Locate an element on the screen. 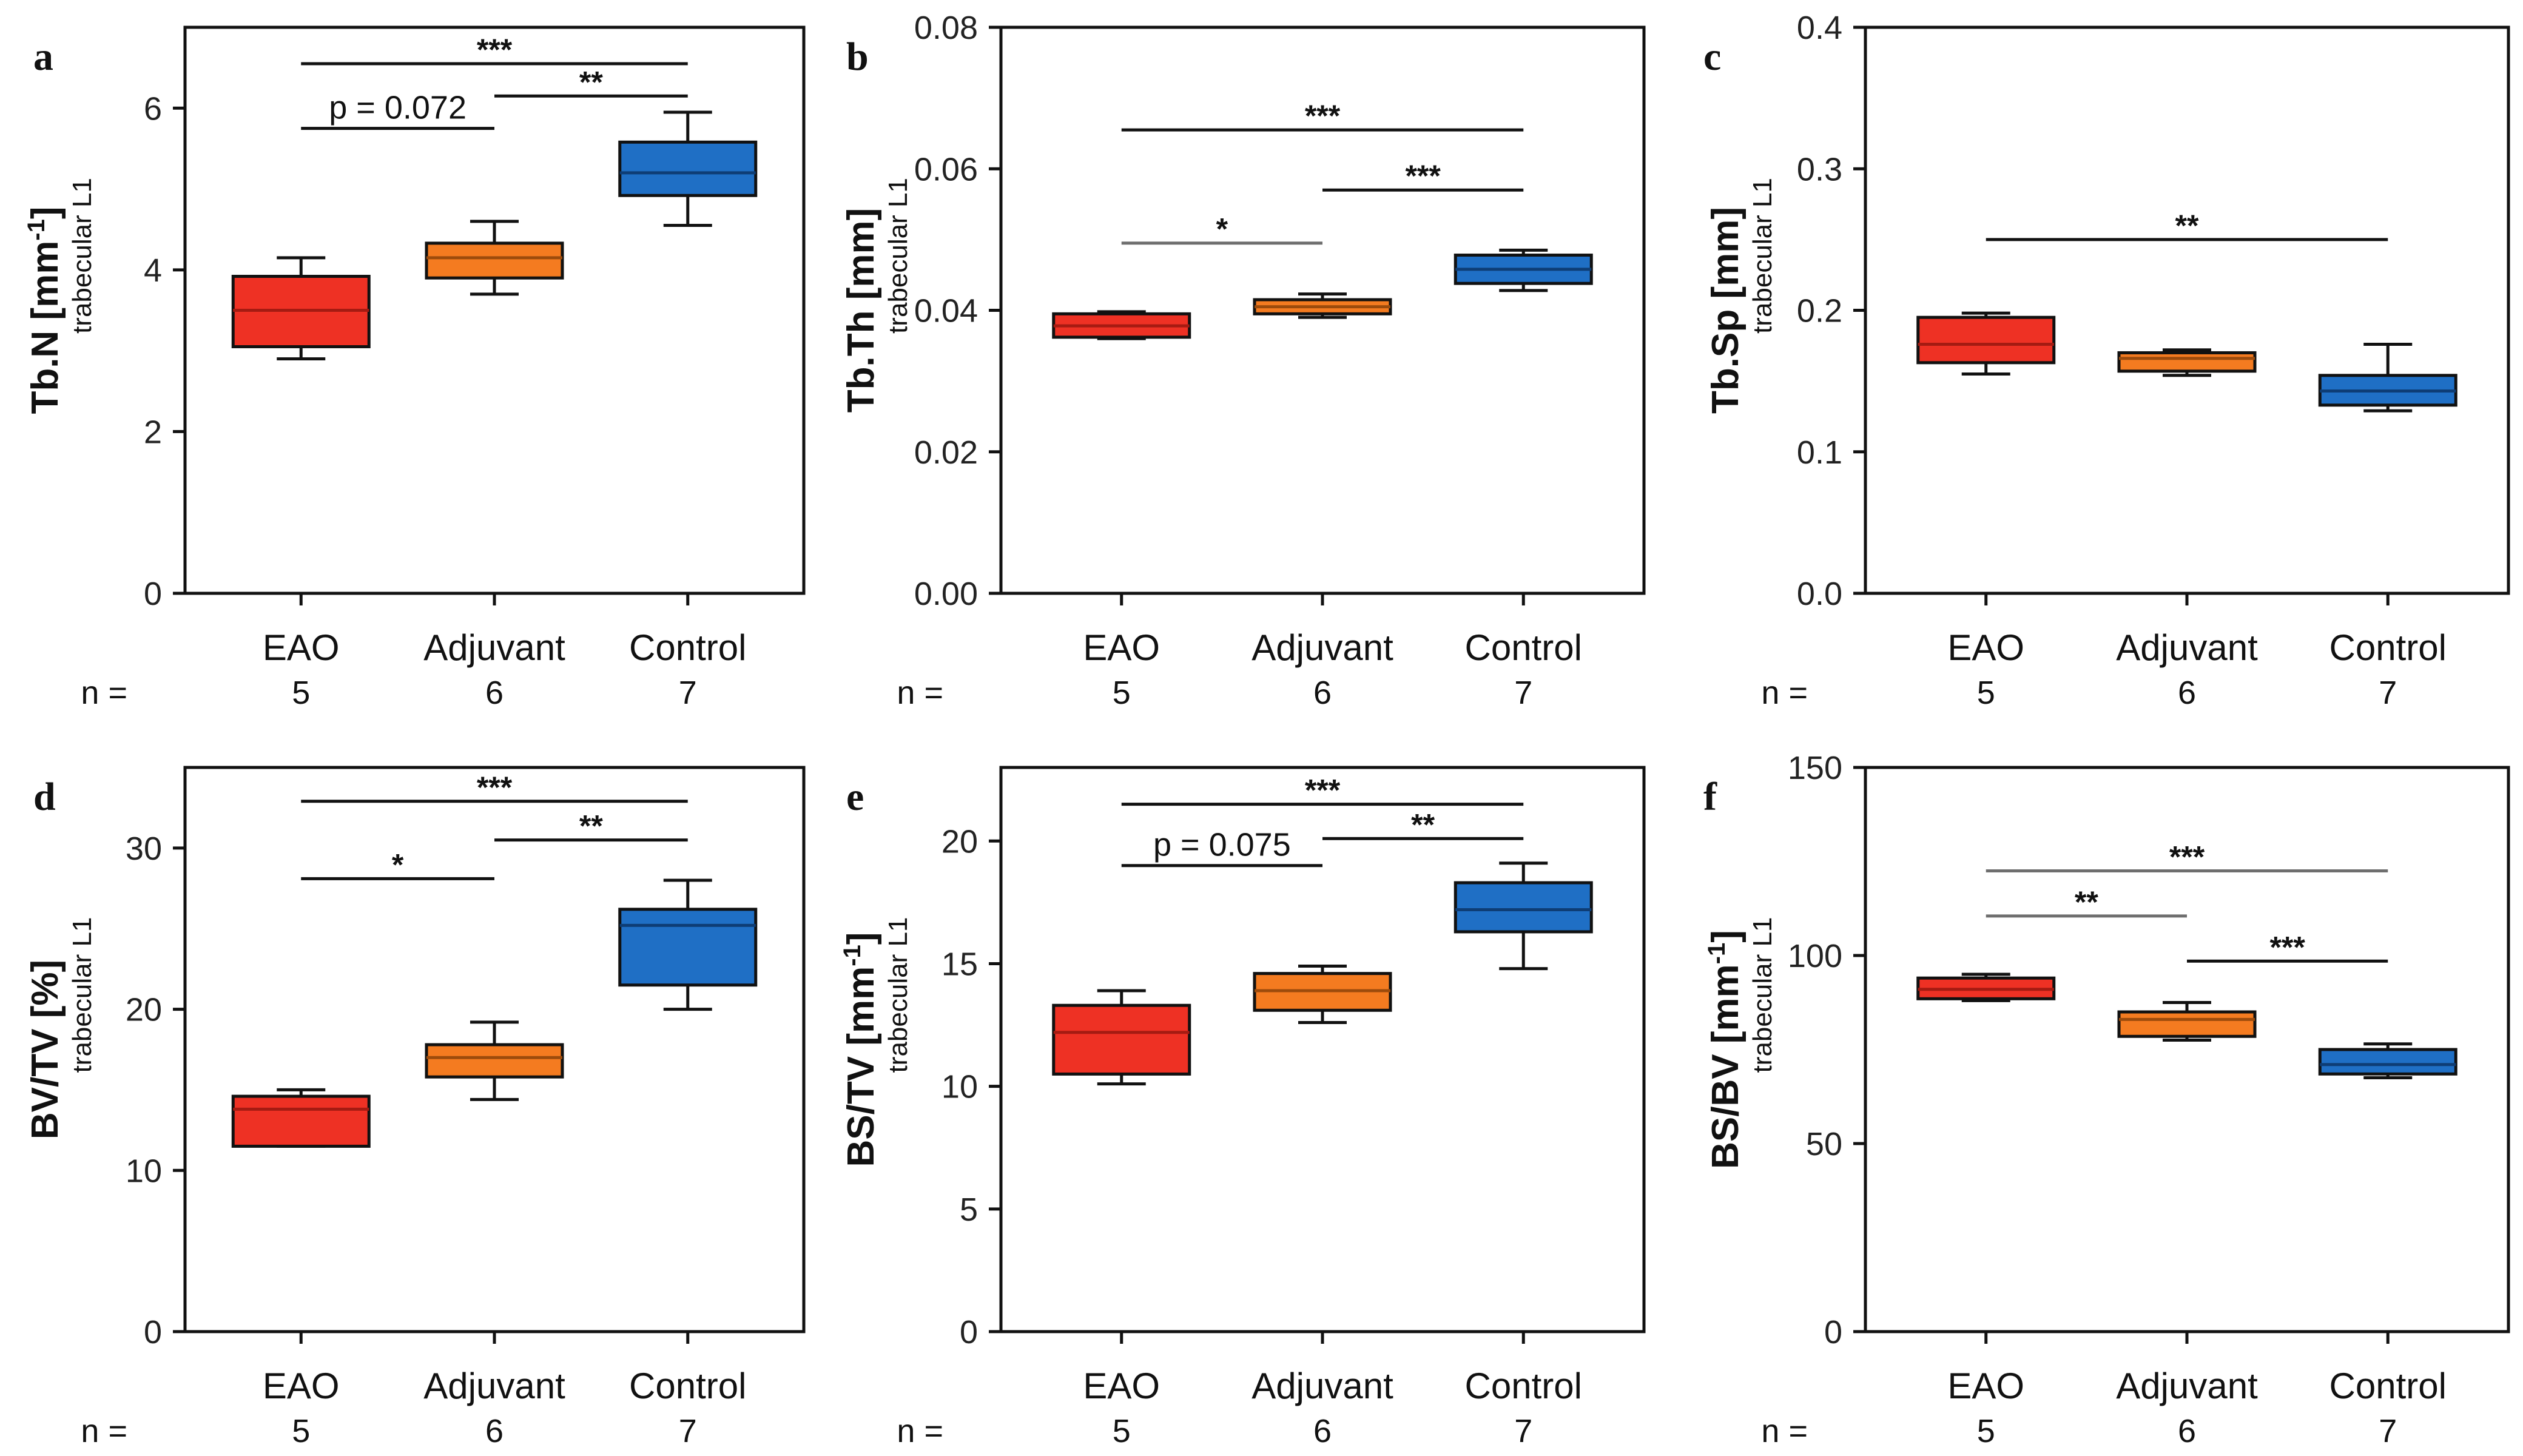 This screenshot has width=2523, height=1456. y-tick-label: 0.2 is located at coordinates (1820, 311).